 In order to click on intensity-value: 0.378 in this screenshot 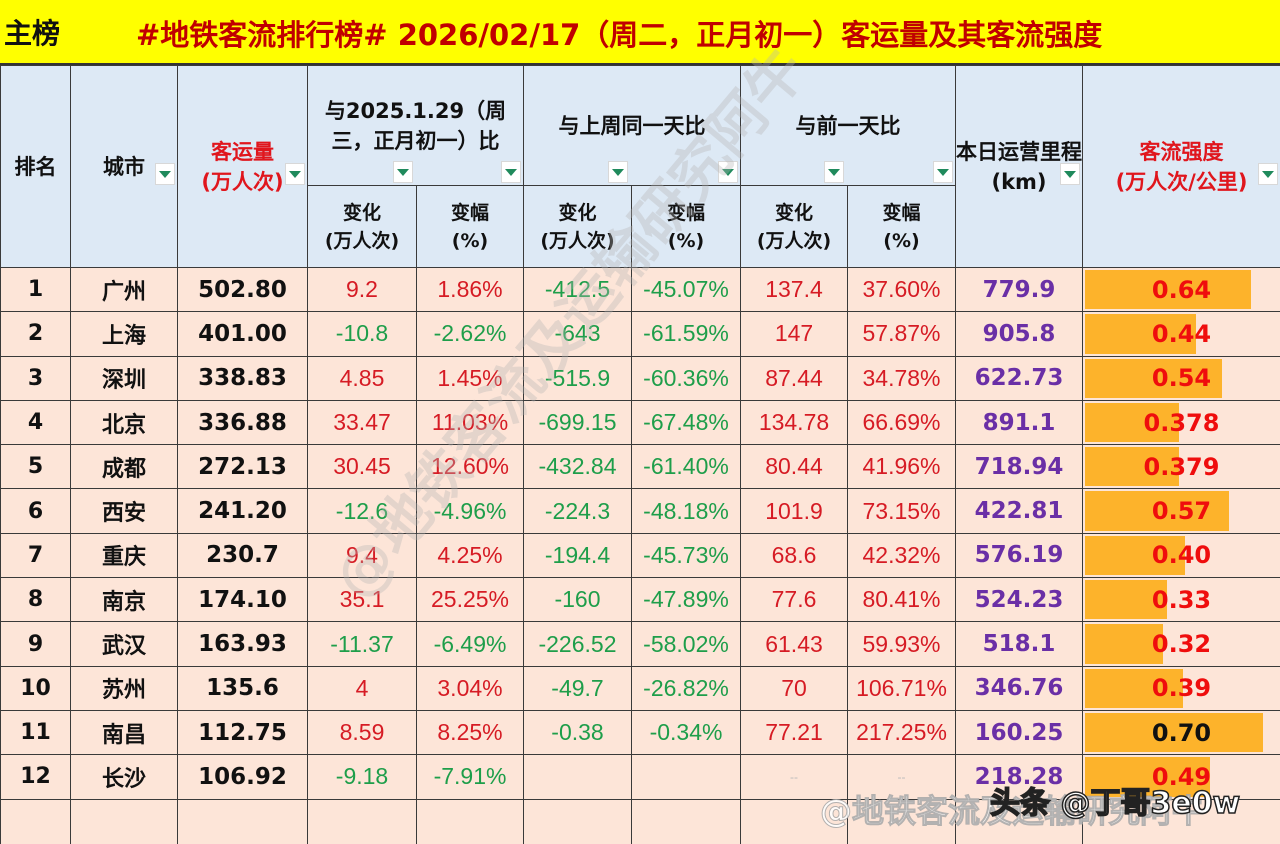, I will do `click(1181, 422)`.